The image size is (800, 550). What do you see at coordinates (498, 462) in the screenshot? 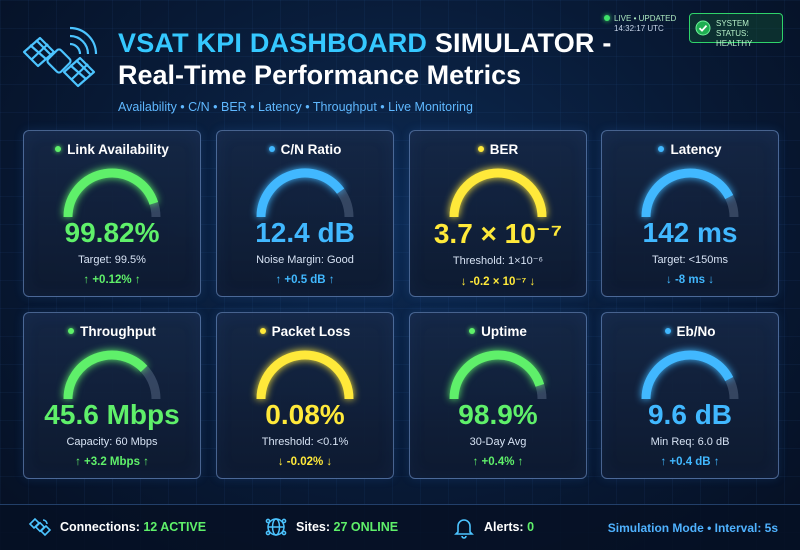
I see `kpi-delta: ↑ +0.4% ↑` at bounding box center [498, 462].